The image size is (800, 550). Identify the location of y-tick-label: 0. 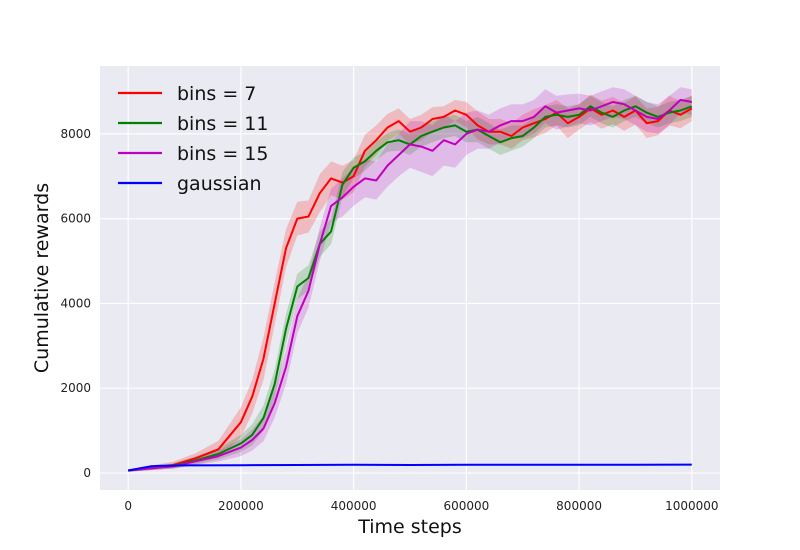
(87, 473).